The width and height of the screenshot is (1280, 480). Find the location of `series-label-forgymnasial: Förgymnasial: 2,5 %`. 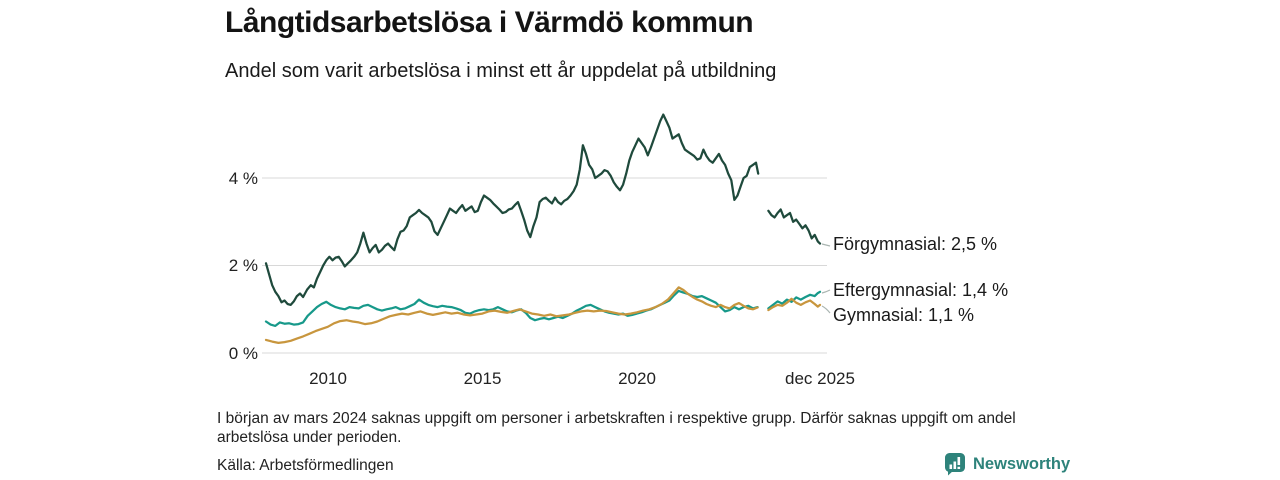

series-label-forgymnasial: Förgymnasial: 2,5 % is located at coordinates (915, 244).